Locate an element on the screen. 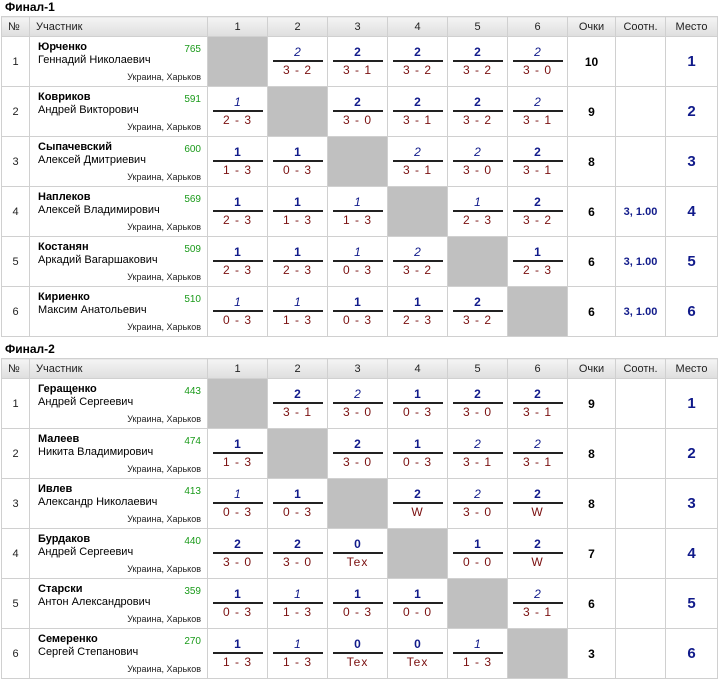 This screenshot has height=679, width=720. player-last-name: Кириенко is located at coordinates (64, 297).